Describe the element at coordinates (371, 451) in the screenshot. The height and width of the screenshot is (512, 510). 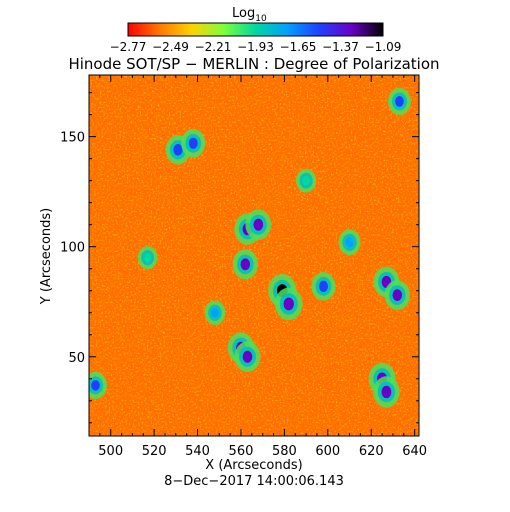
I see `x-tick-label: 620` at that location.